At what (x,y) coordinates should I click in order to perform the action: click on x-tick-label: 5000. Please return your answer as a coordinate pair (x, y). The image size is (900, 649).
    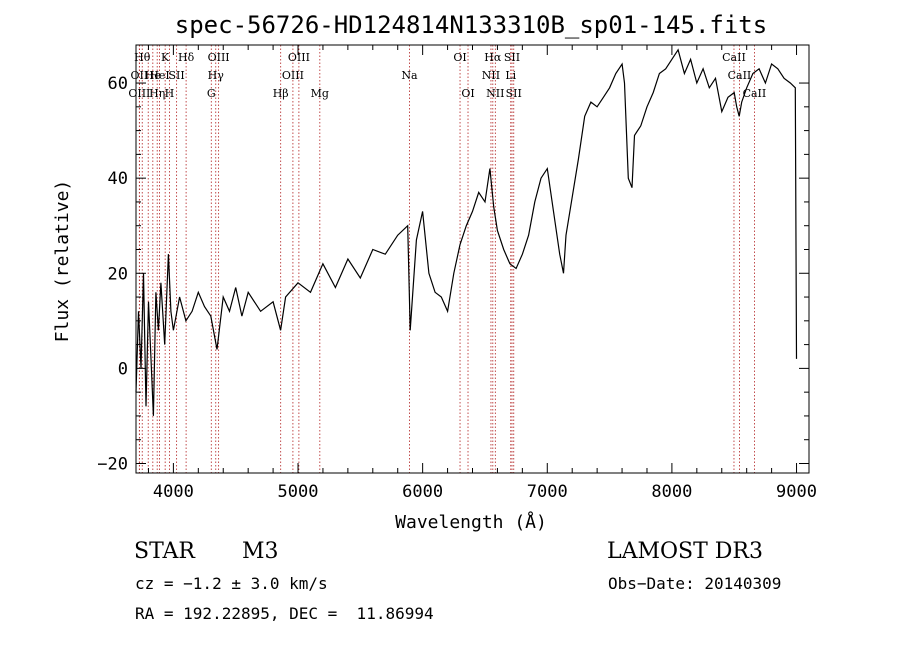
    Looking at the image, I should click on (298, 492).